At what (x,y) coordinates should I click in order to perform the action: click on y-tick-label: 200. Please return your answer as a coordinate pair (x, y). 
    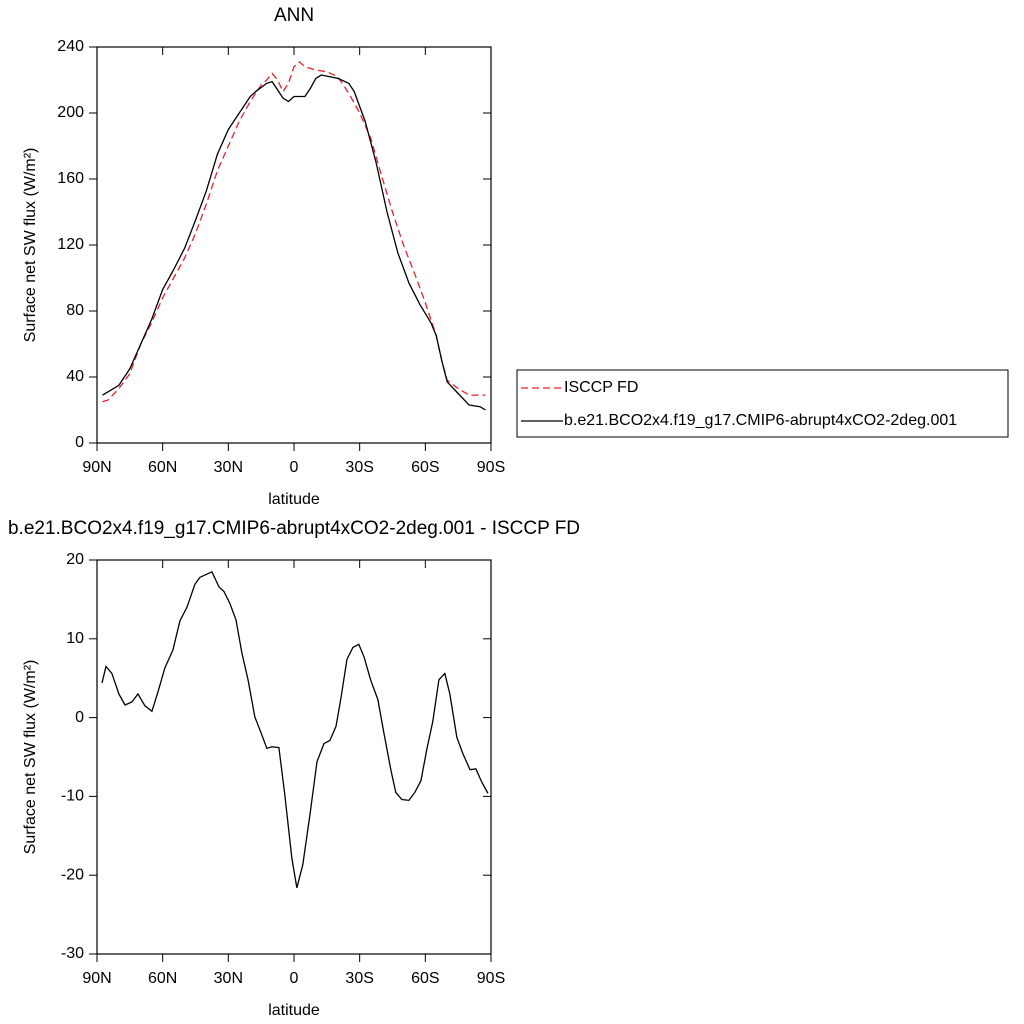
    Looking at the image, I should click on (70, 112).